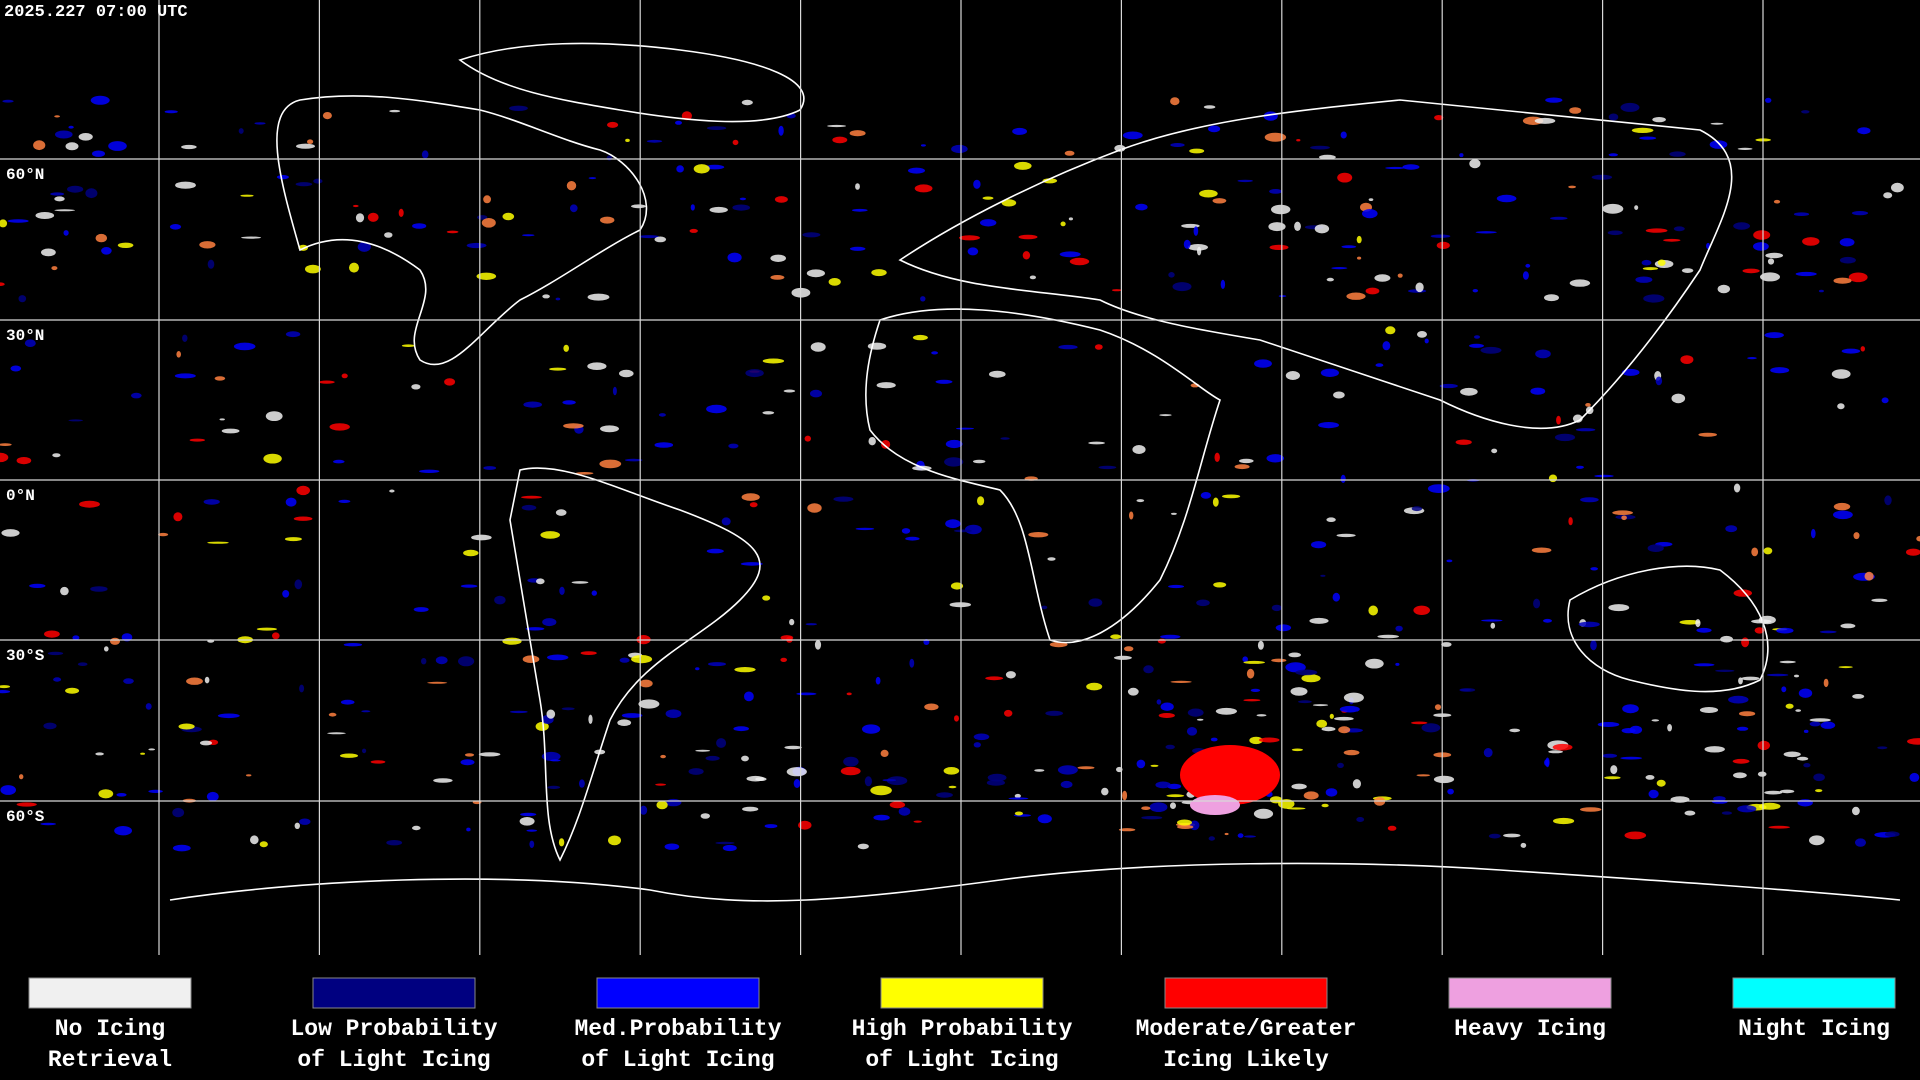  What do you see at coordinates (1315, 264) in the screenshot?
I see `coast-eurasia` at bounding box center [1315, 264].